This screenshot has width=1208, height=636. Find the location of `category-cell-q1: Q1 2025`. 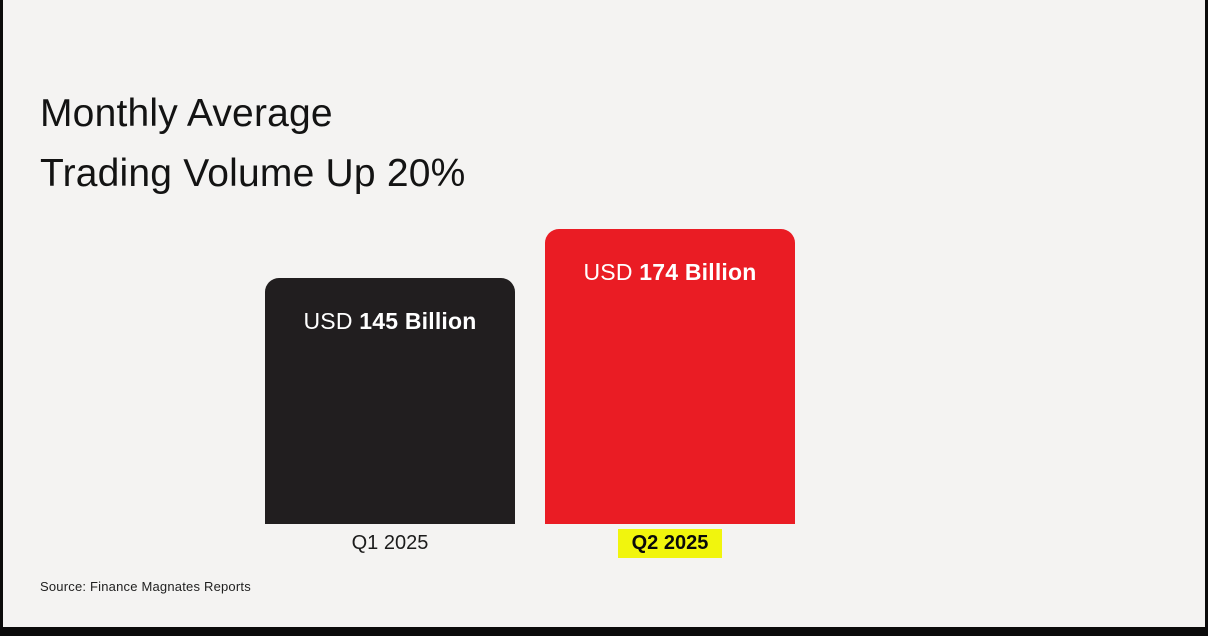

category-cell-q1: Q1 2025 is located at coordinates (390, 543).